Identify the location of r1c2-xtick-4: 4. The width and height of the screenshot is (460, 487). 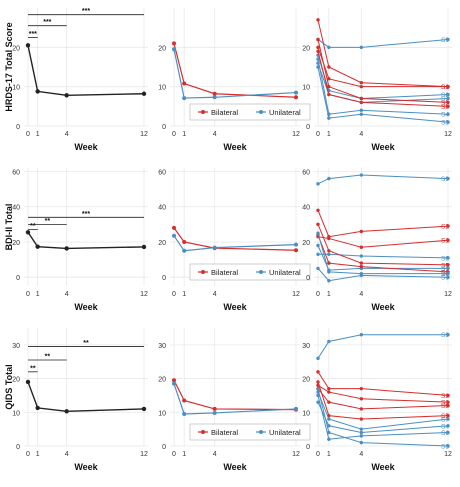
(361, 294).